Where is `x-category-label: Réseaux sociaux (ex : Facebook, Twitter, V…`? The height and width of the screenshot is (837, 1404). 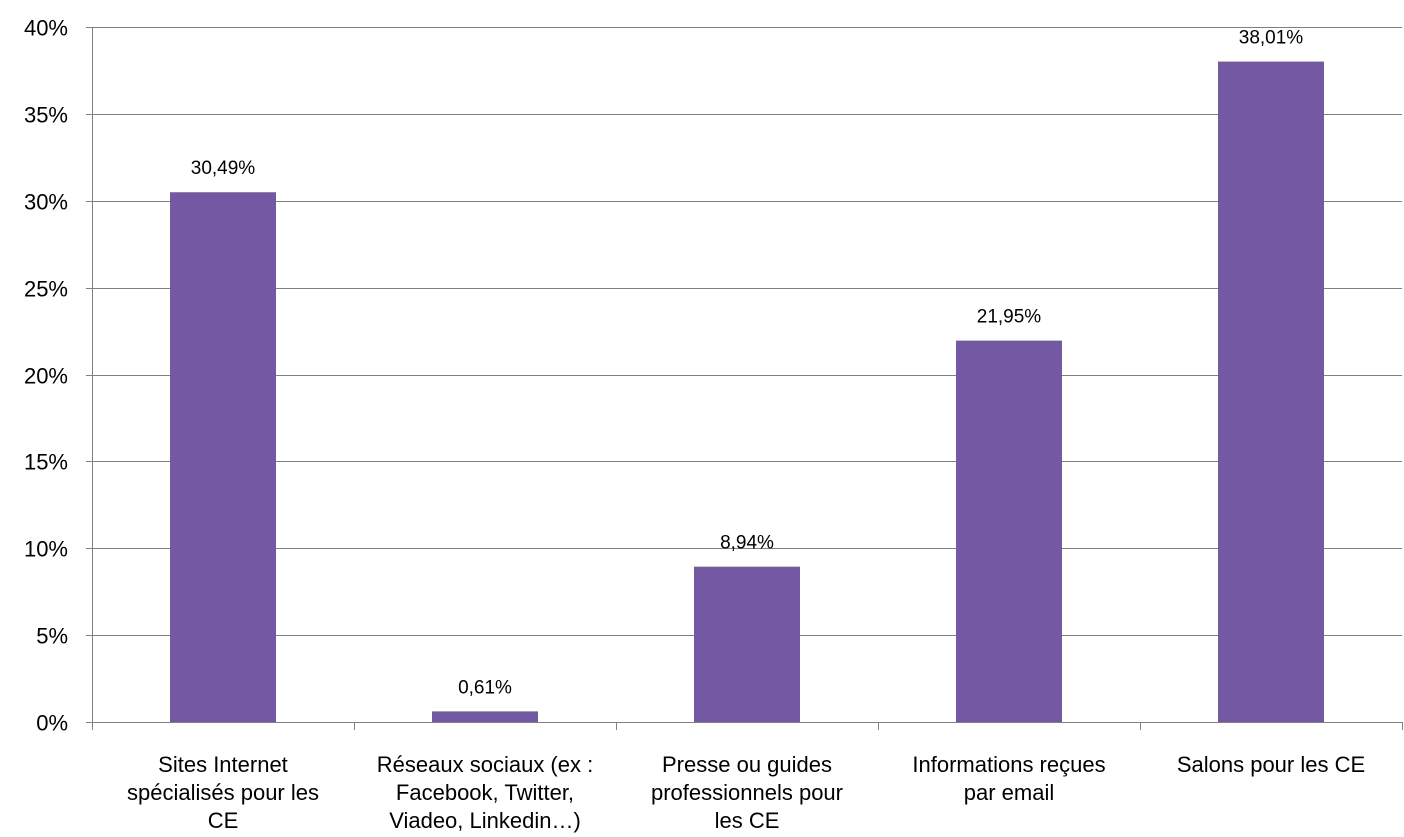 x-category-label: Réseaux sociaux (ex : Facebook, Twitter, V… is located at coordinates (485, 792).